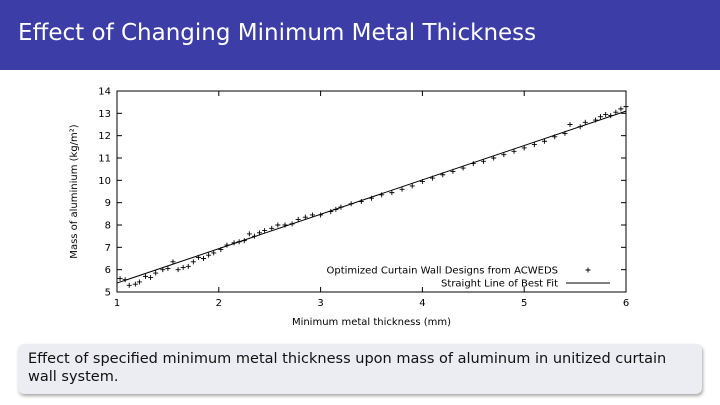 The image size is (720, 405). Describe the element at coordinates (524, 303) in the screenshot. I see `x-tick-label: 5` at that location.